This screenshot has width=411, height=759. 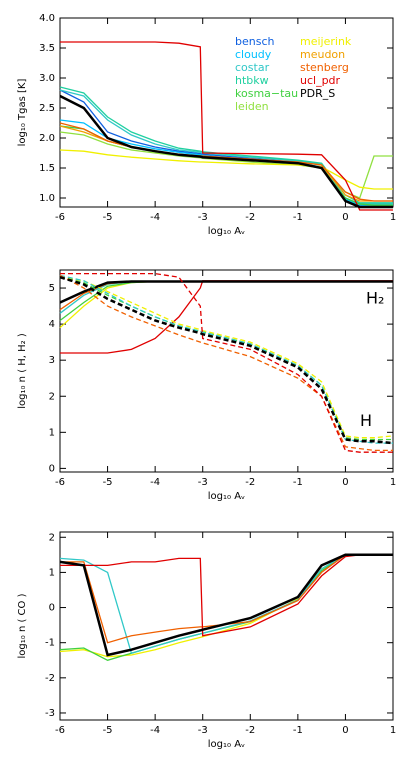 I want to click on y-tick-label: 2.5, so click(x=47, y=108).